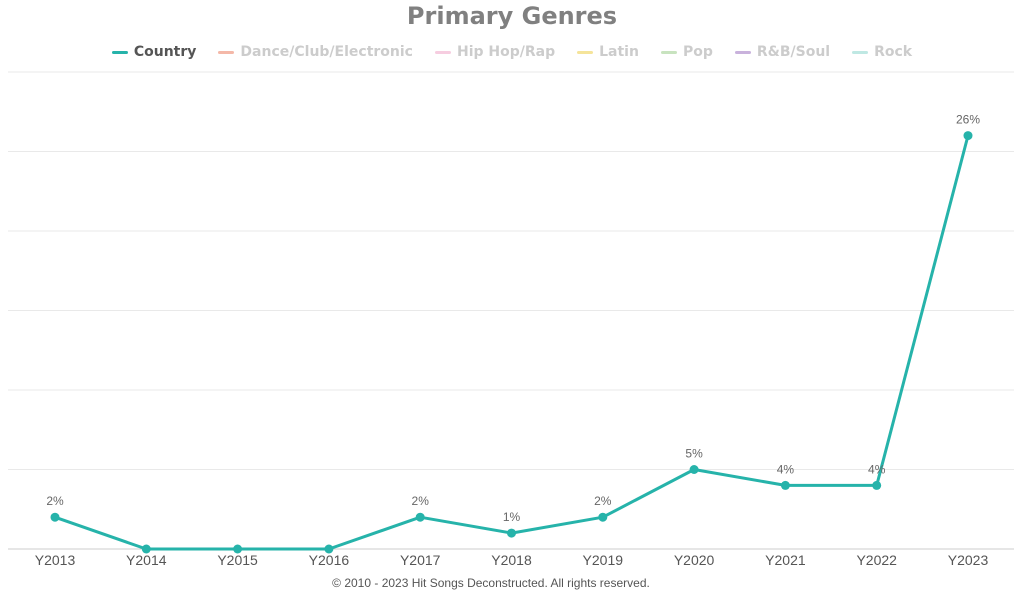  Describe the element at coordinates (668, 52) in the screenshot. I see `legend-swatch-pop` at that location.